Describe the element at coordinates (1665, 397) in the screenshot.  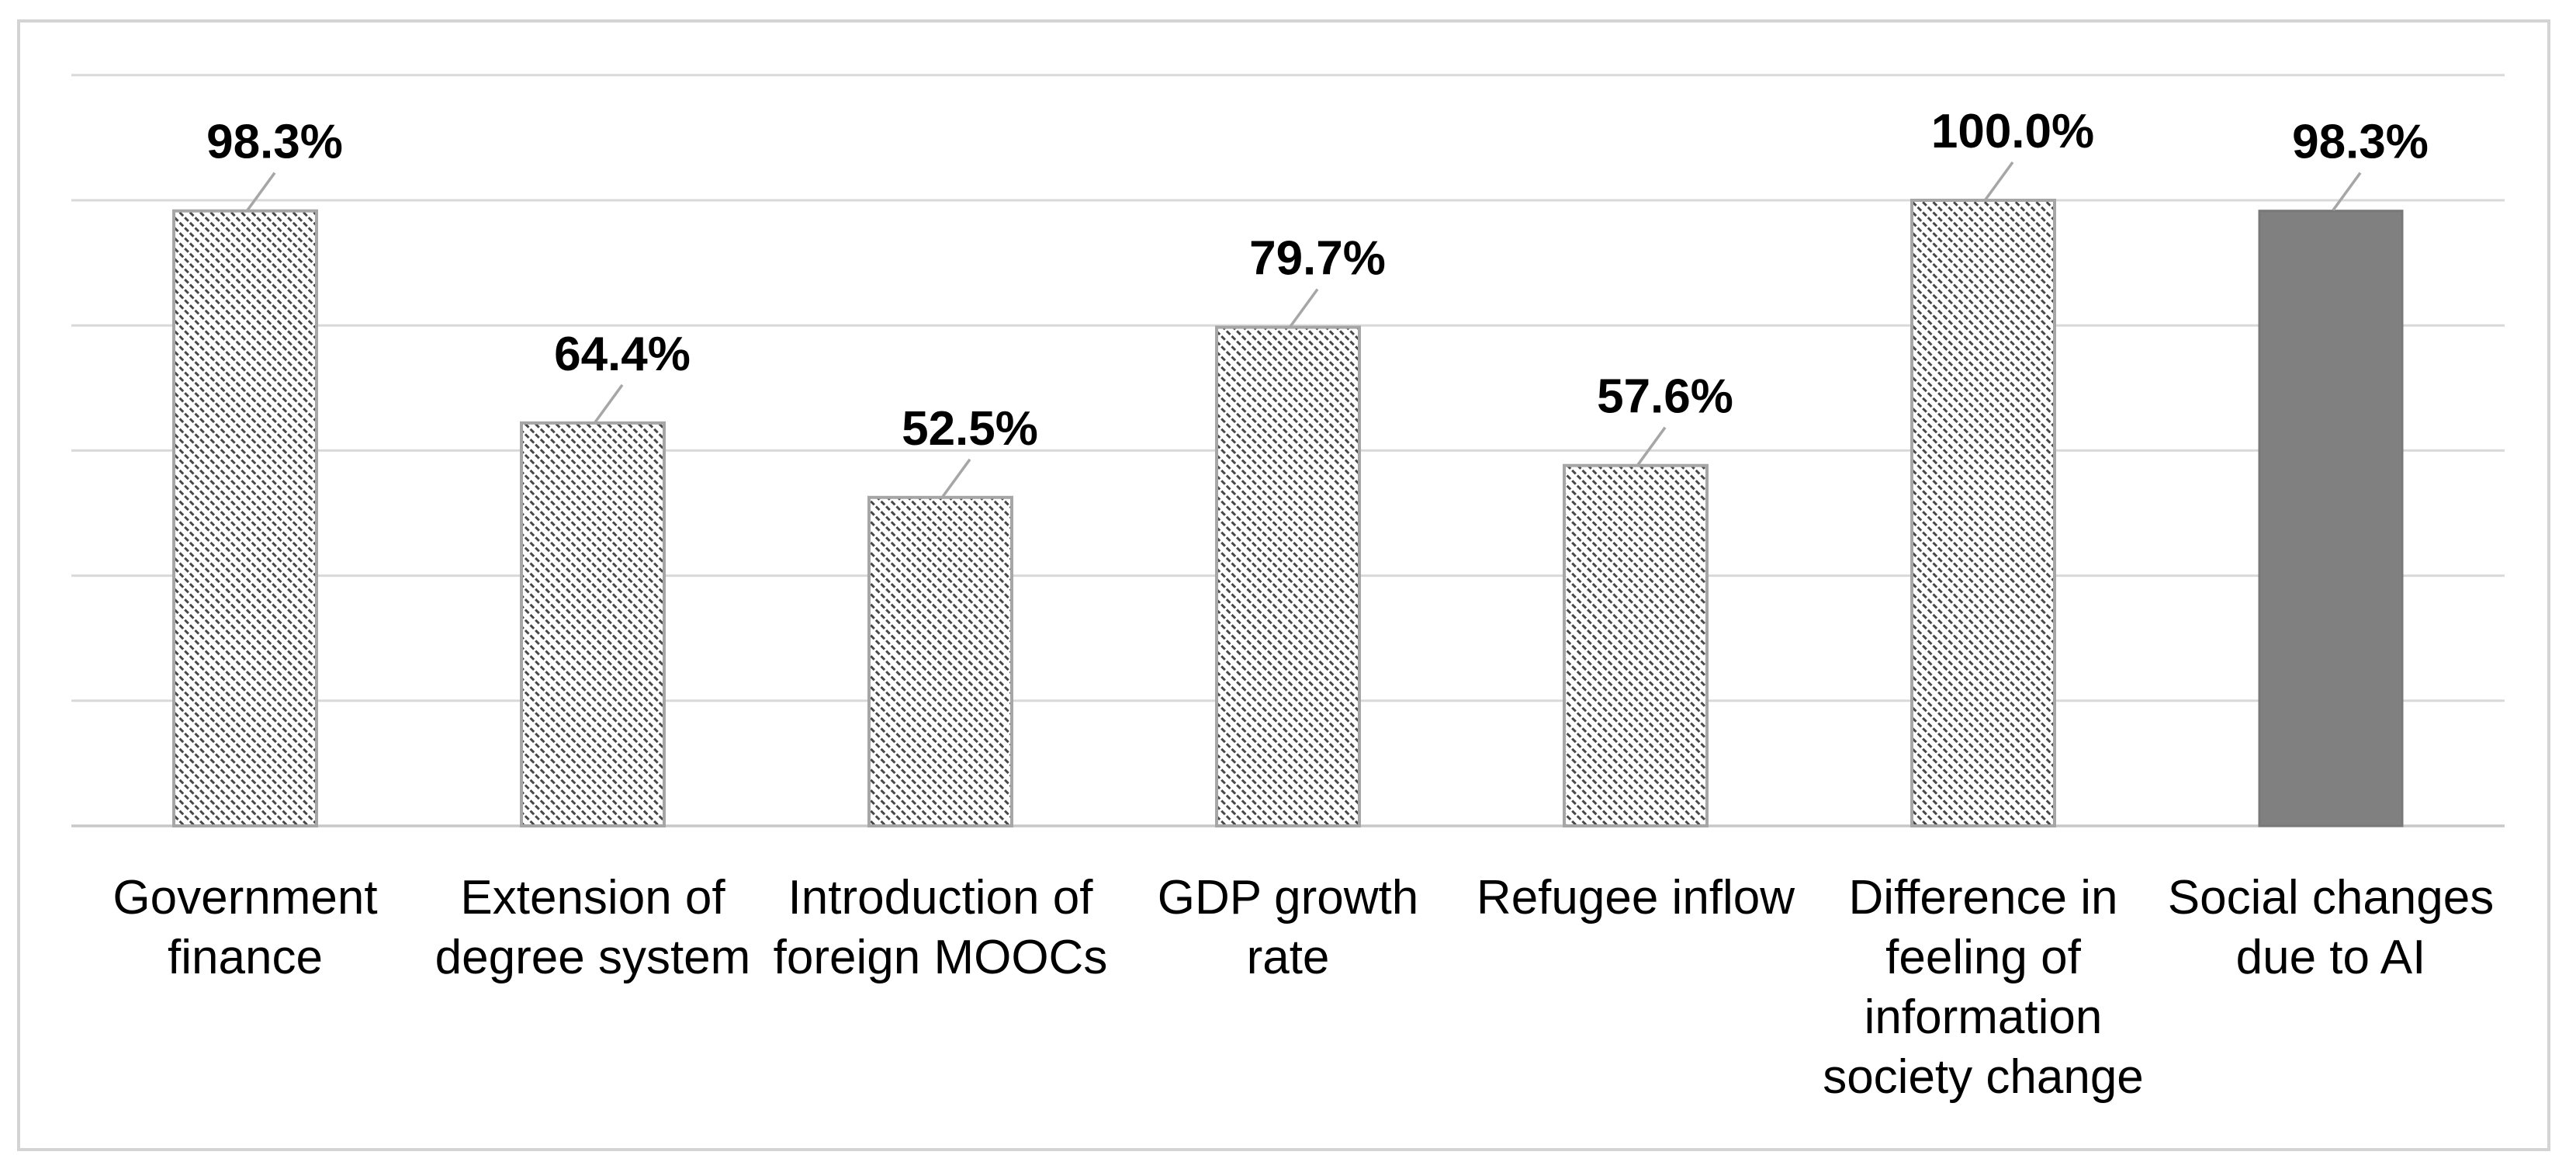
I see `bar-data-label: 57.6%` at that location.